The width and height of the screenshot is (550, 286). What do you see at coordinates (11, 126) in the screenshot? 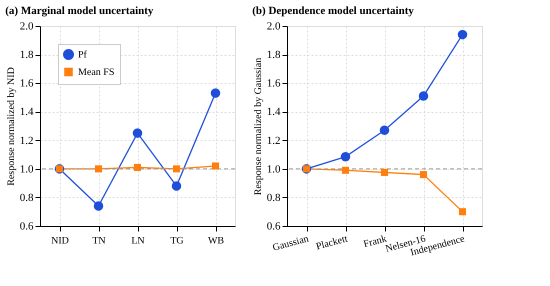
I see `y-axis-title: Response normalized by NID` at bounding box center [11, 126].